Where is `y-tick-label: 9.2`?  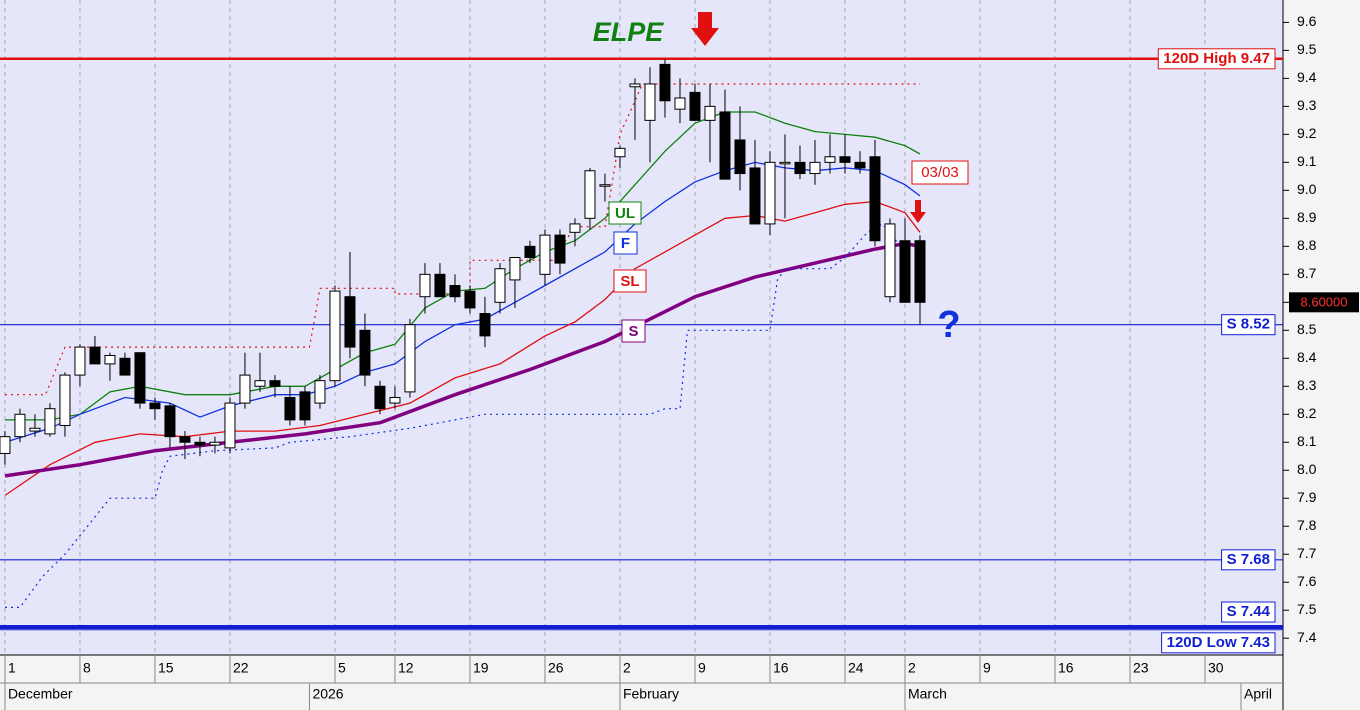
y-tick-label: 9.2 is located at coordinates (1307, 133).